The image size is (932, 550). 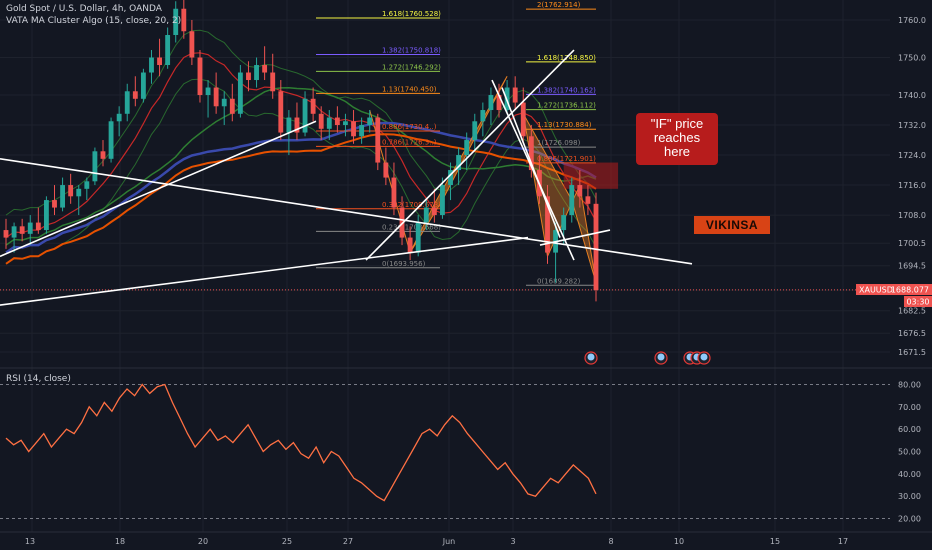 I want to click on price-tag-label: XAUUSD, so click(x=876, y=290).